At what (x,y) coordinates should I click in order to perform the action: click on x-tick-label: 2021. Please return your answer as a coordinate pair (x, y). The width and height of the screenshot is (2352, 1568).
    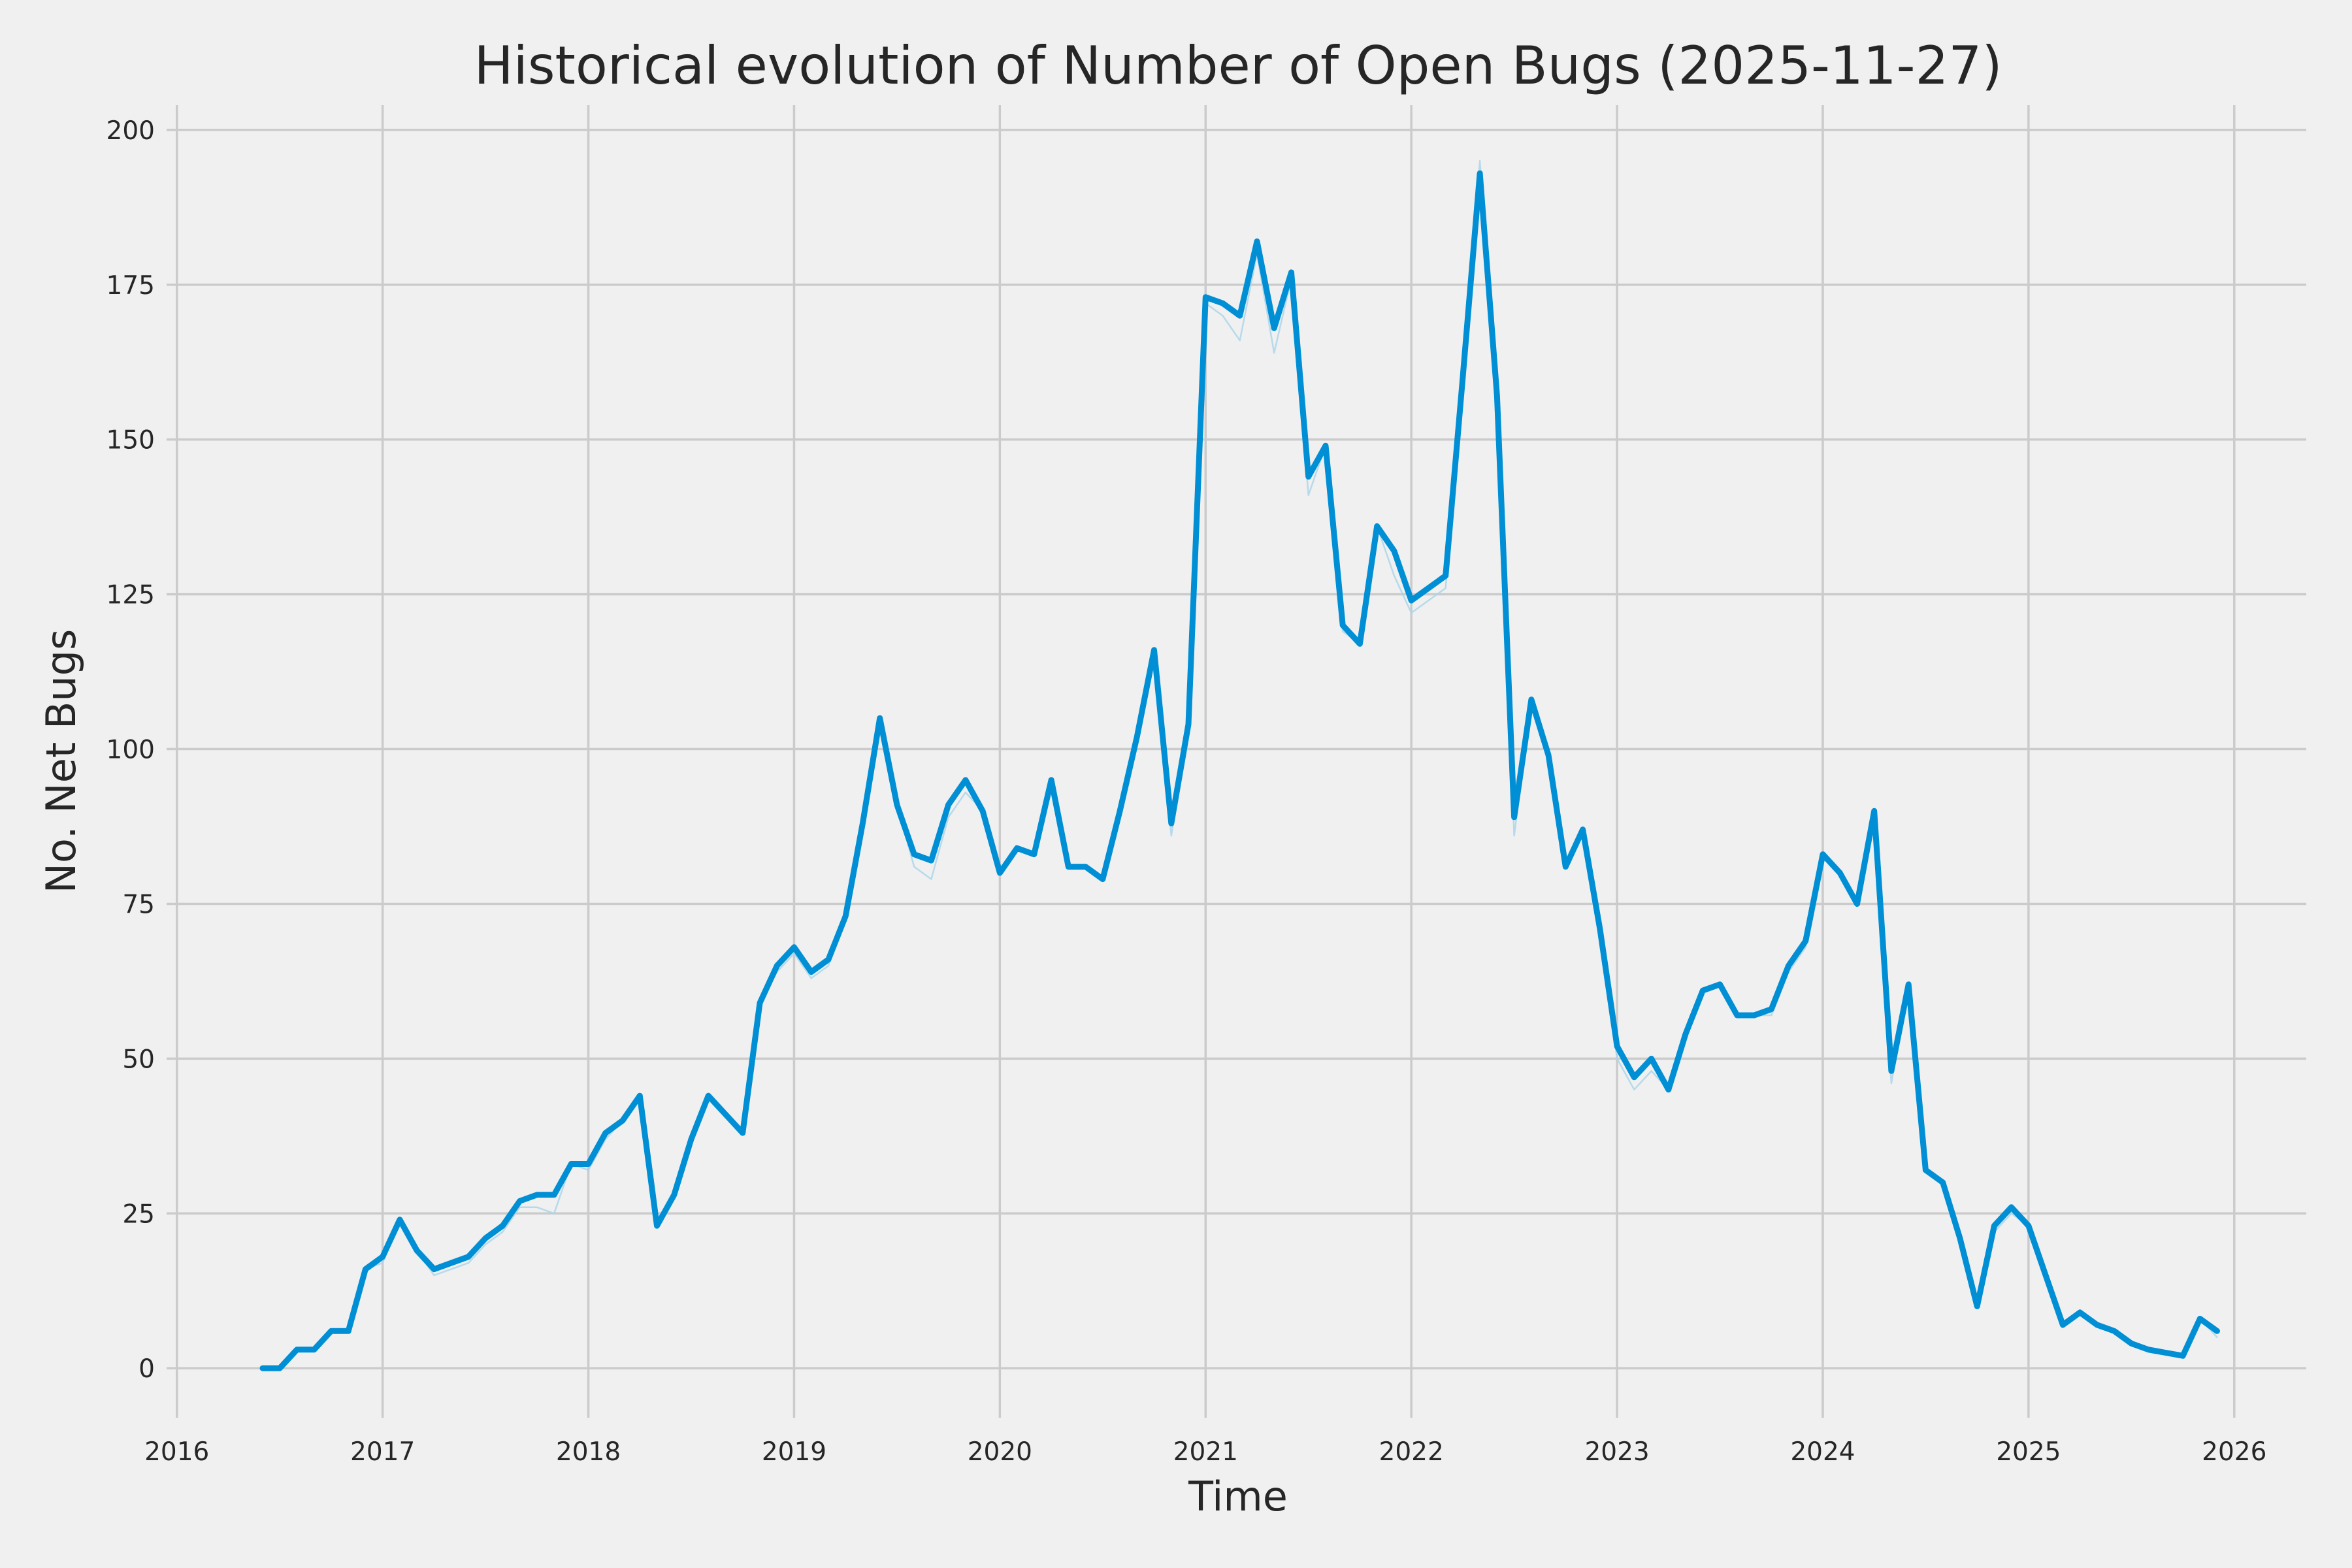
    Looking at the image, I should click on (1205, 1452).